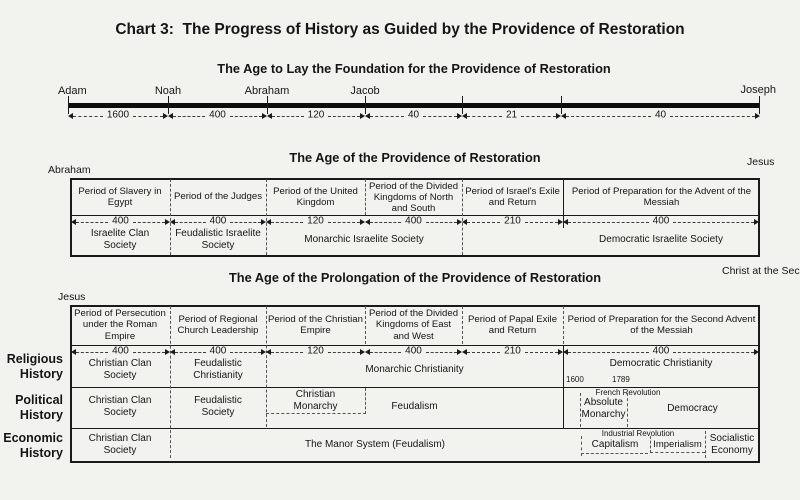 This screenshot has height=500, width=800. Describe the element at coordinates (415, 157) in the screenshot. I see `providence-age-heading: The Age of the Providence of Restoration` at that location.